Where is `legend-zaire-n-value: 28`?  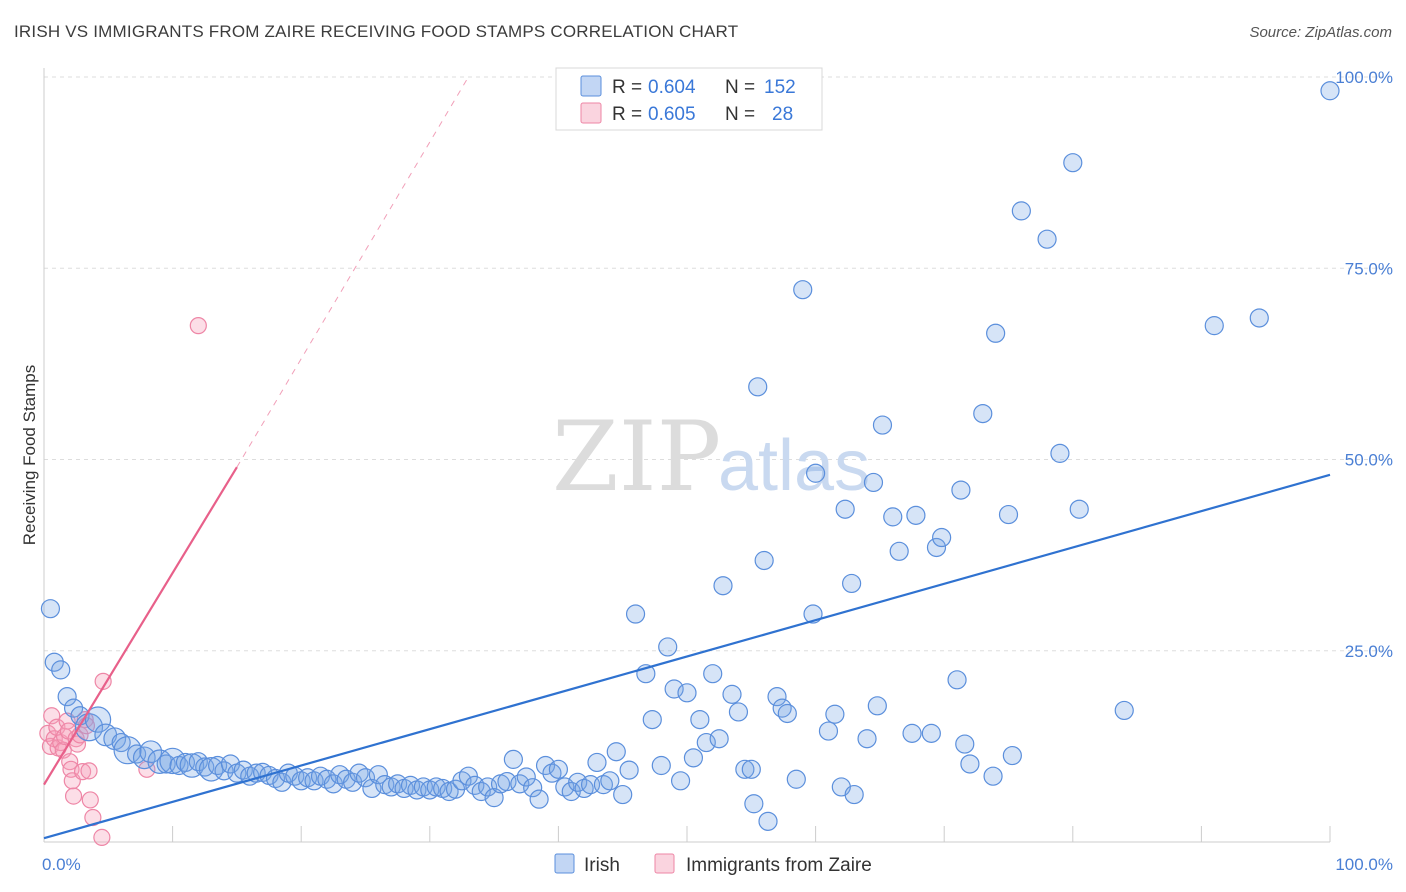
legend-zaire-n-value: 28 is located at coordinates (782, 114).